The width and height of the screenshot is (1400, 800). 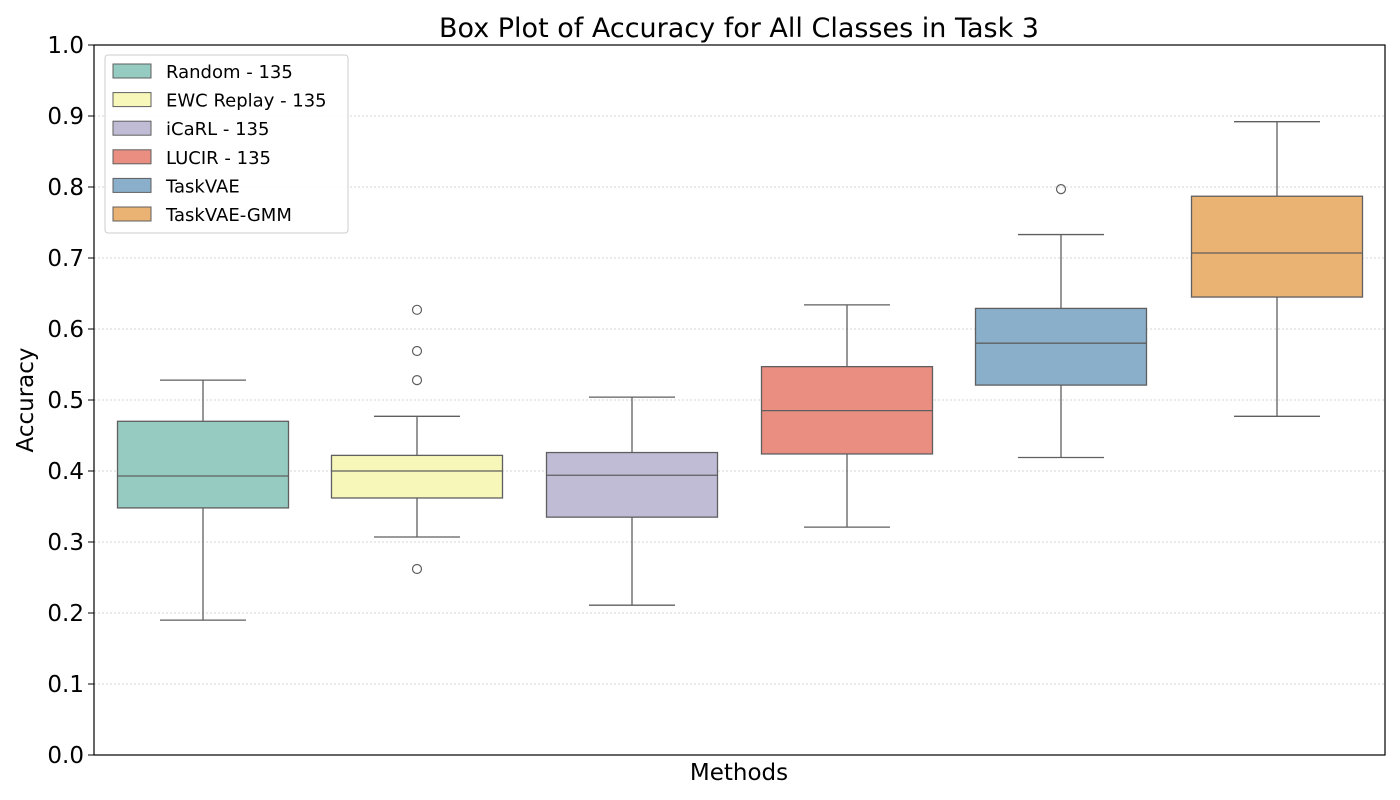 What do you see at coordinates (65, 614) in the screenshot?
I see `y-tick-label: 0.2` at bounding box center [65, 614].